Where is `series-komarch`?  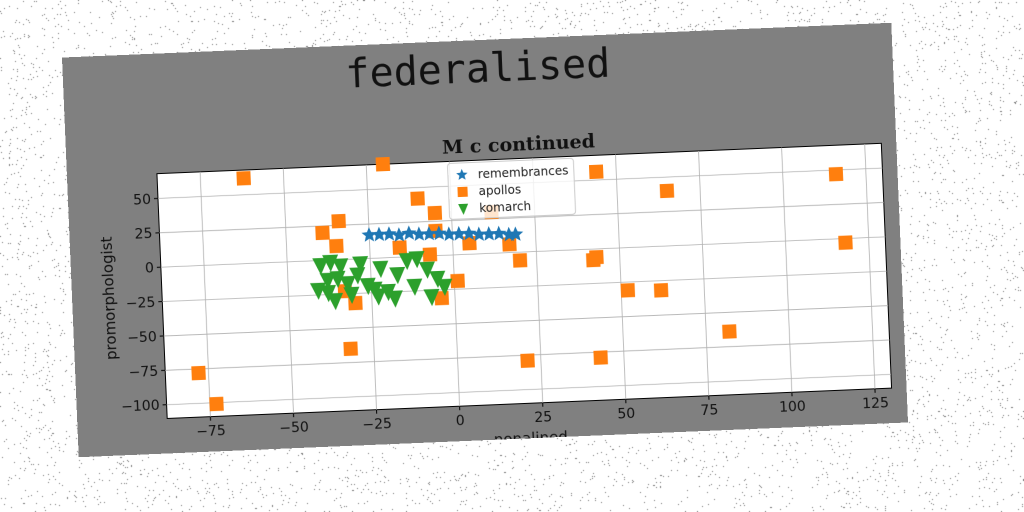 series-komarch is located at coordinates (381, 280).